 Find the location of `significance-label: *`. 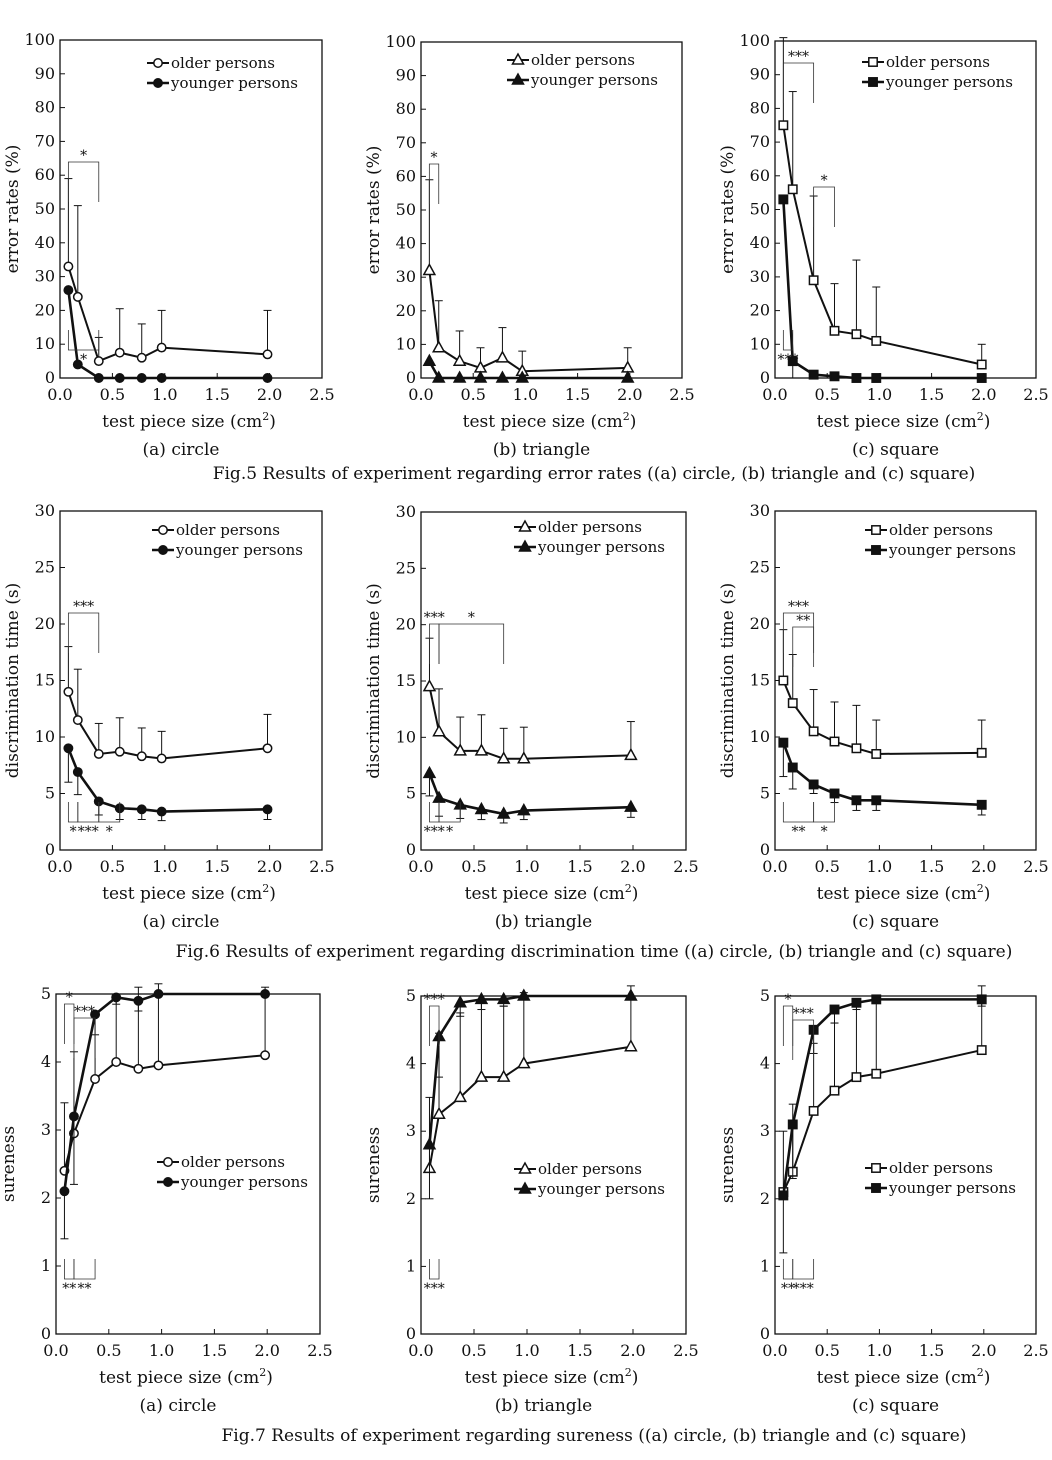

significance-label: * is located at coordinates (449, 832).